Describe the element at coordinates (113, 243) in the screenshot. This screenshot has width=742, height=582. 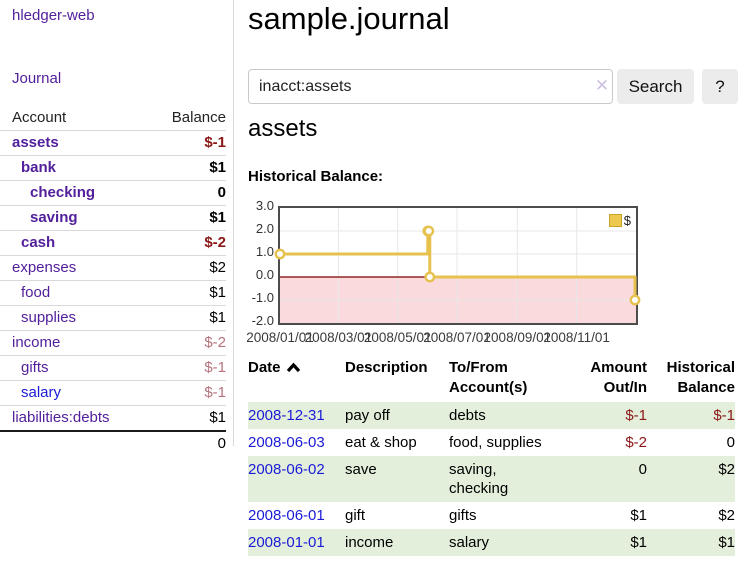
I see `account-row: cash $-2` at that location.